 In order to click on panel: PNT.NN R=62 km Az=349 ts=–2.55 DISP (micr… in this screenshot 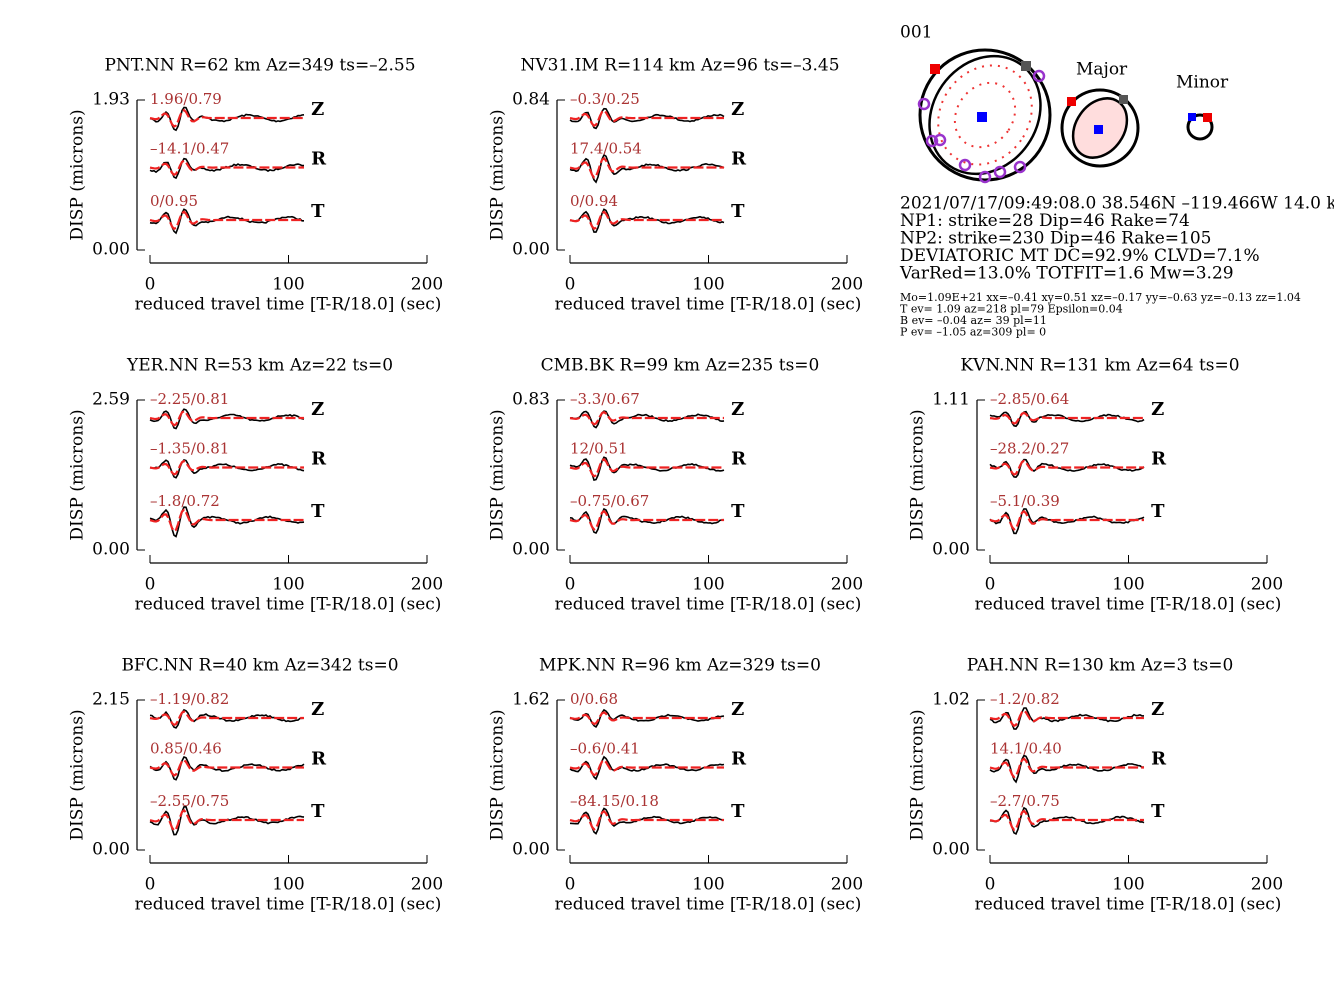, I will do `click(256, 185)`.